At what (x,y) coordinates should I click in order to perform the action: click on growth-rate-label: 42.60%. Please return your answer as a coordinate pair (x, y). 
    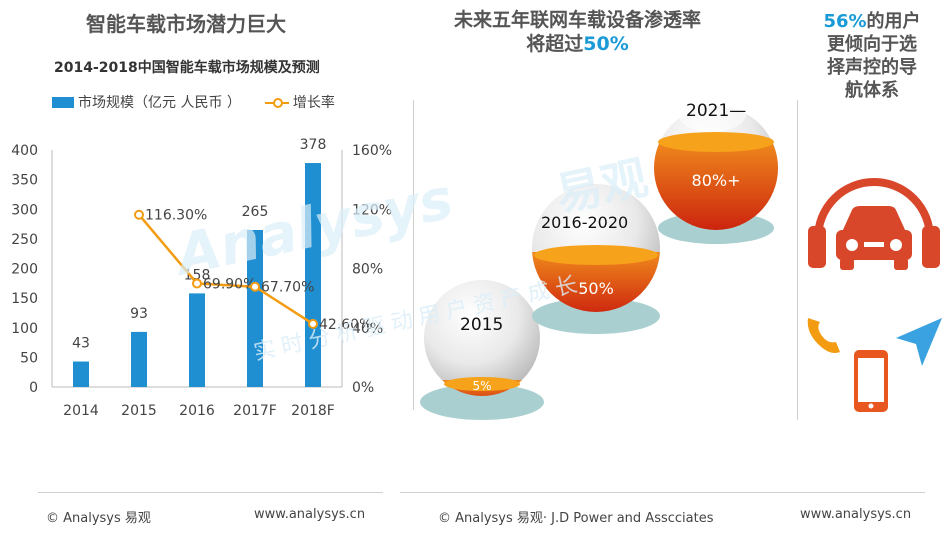
    Looking at the image, I should click on (345, 325).